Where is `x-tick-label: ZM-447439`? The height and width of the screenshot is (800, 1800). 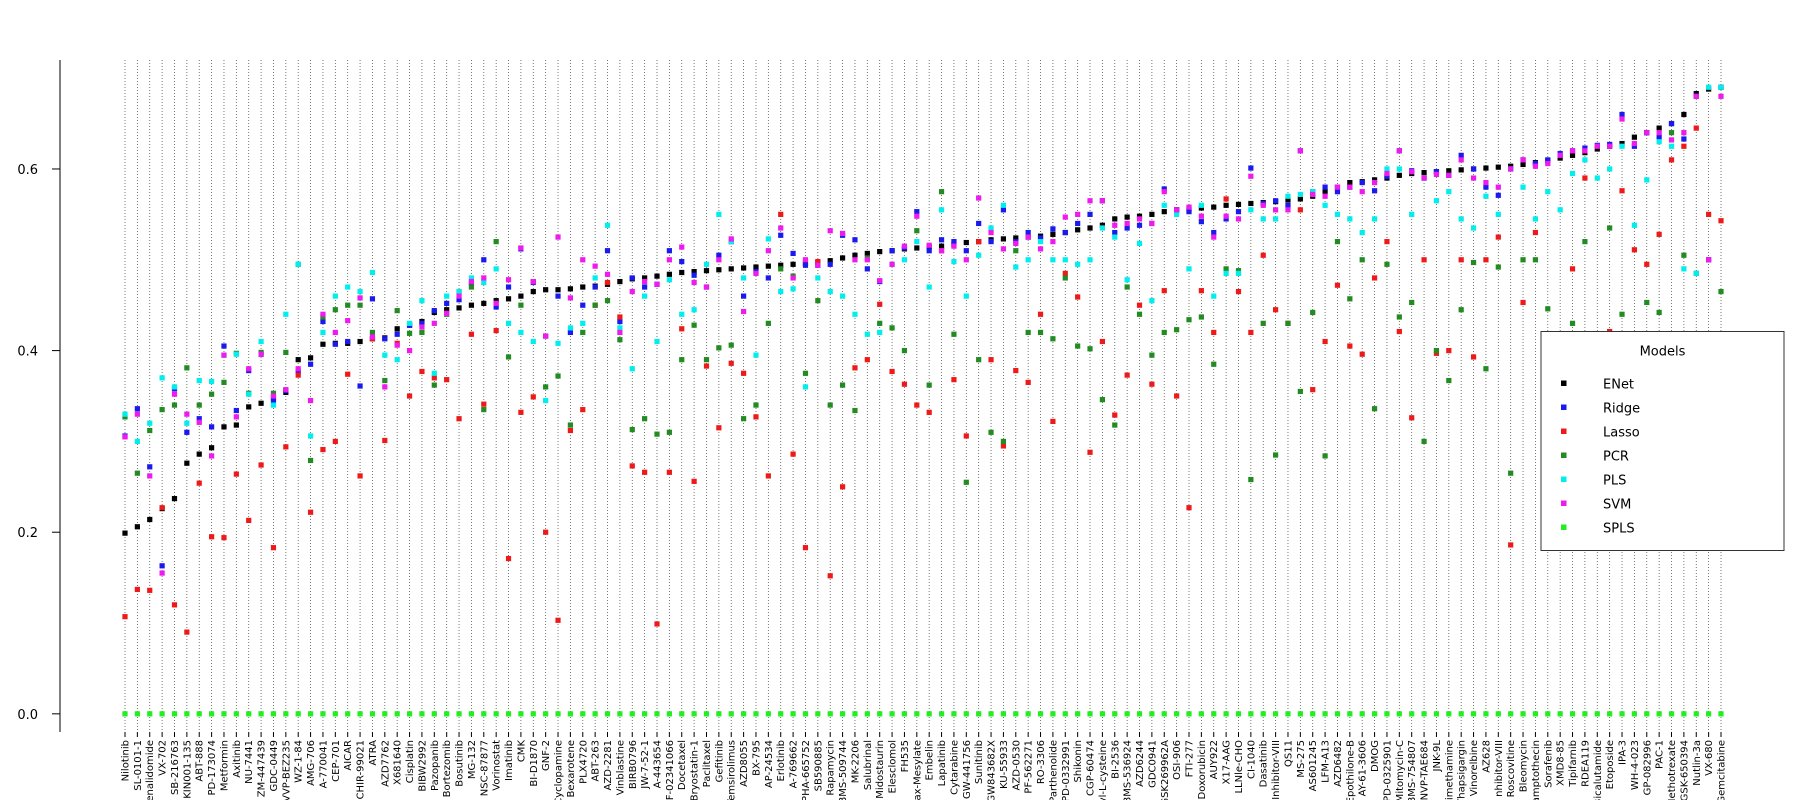
x-tick-label: ZM-447439 is located at coordinates (262, 768).